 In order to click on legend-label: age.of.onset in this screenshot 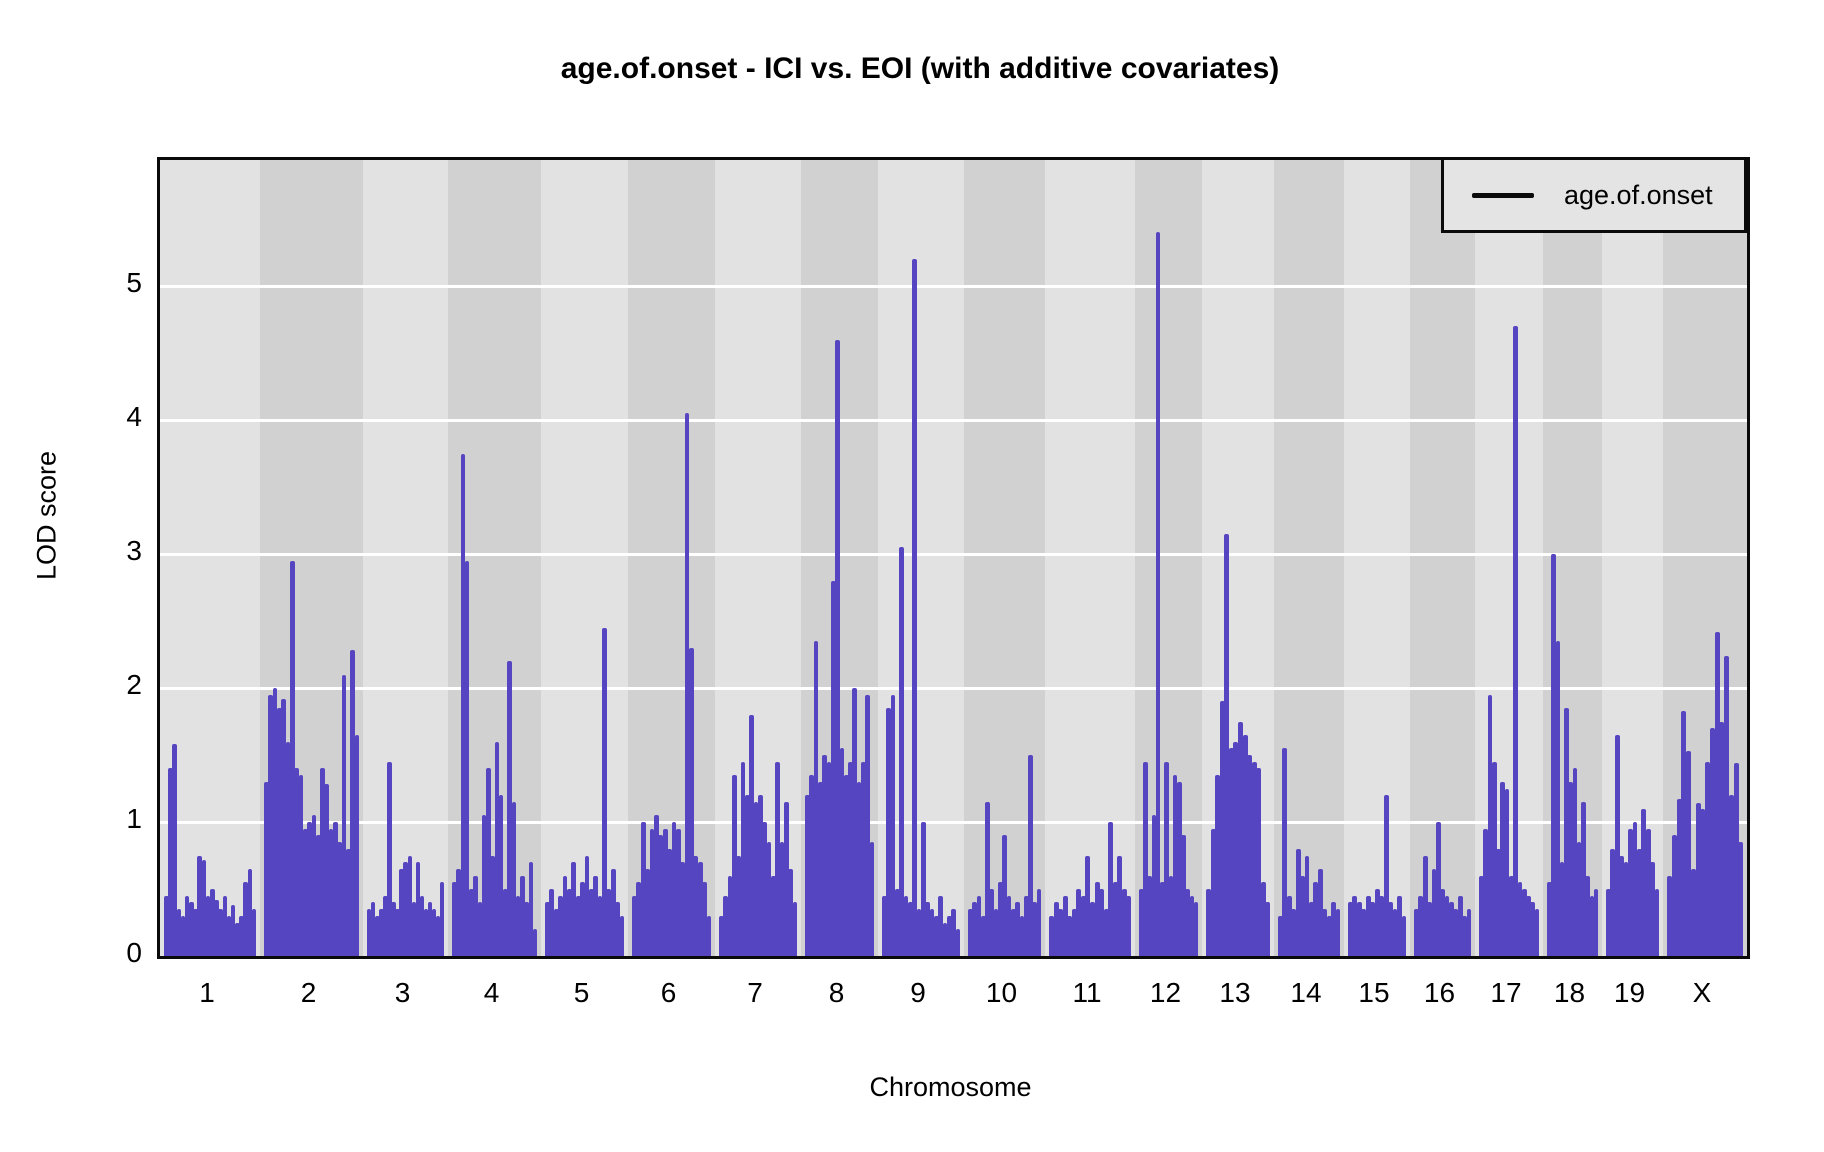, I will do `click(1638, 194)`.